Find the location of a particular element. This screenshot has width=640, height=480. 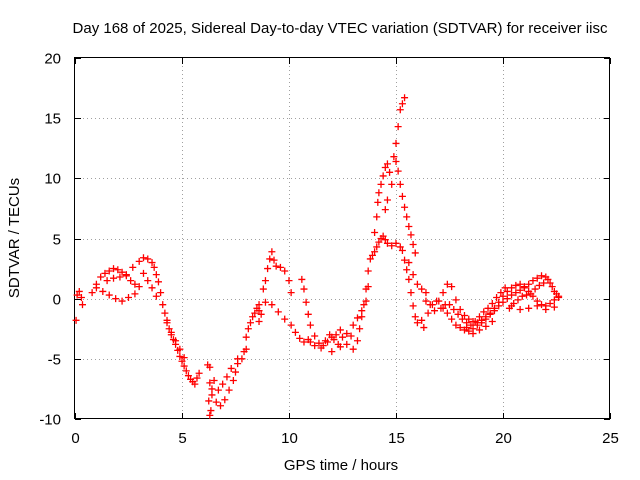

y-tick-label: -10 is located at coordinates (50, 420).